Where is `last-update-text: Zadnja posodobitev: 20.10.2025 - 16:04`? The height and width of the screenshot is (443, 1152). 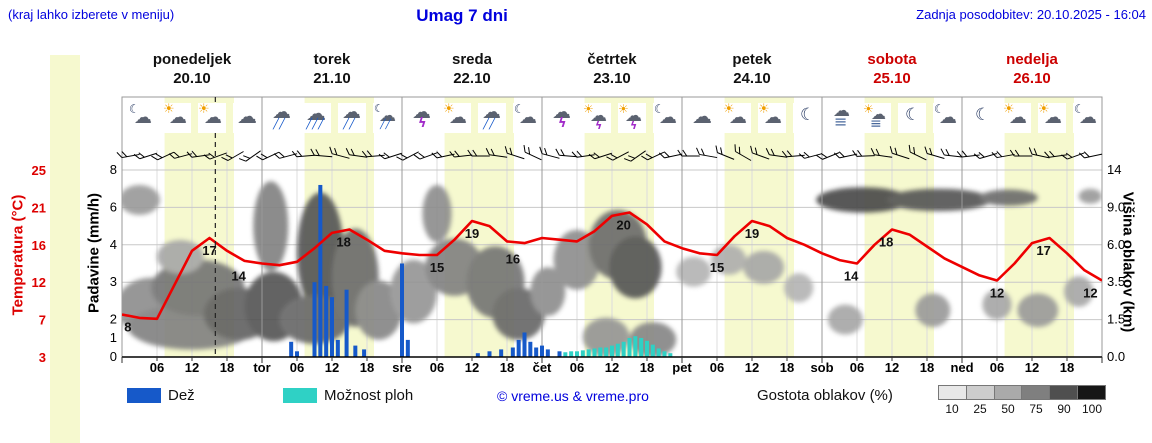
last-update-text: Zadnja posodobitev: 20.10.2025 - 16:04 is located at coordinates (1031, 14).